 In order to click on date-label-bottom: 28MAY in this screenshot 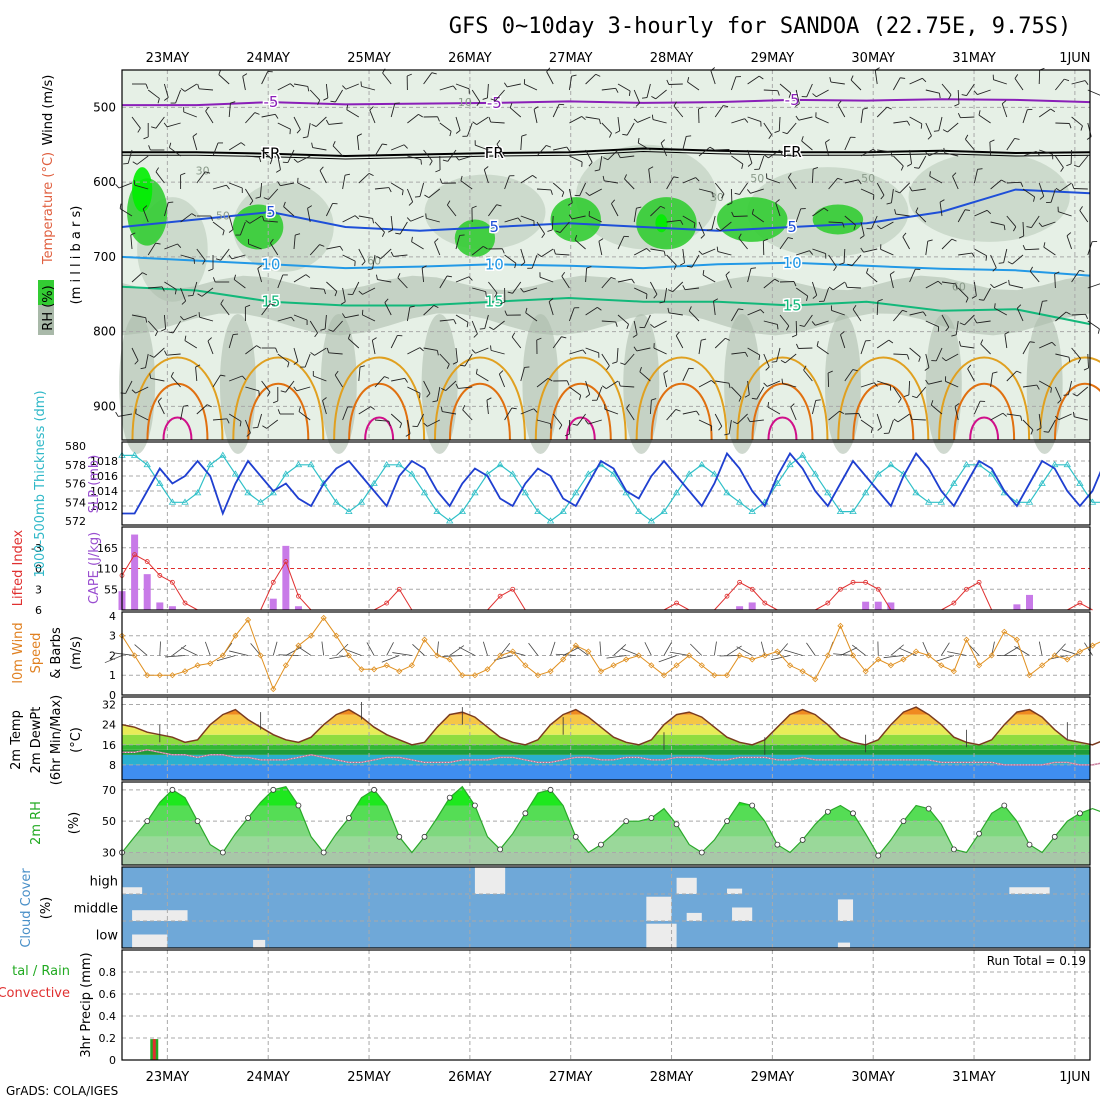, I will do `click(672, 1077)`.